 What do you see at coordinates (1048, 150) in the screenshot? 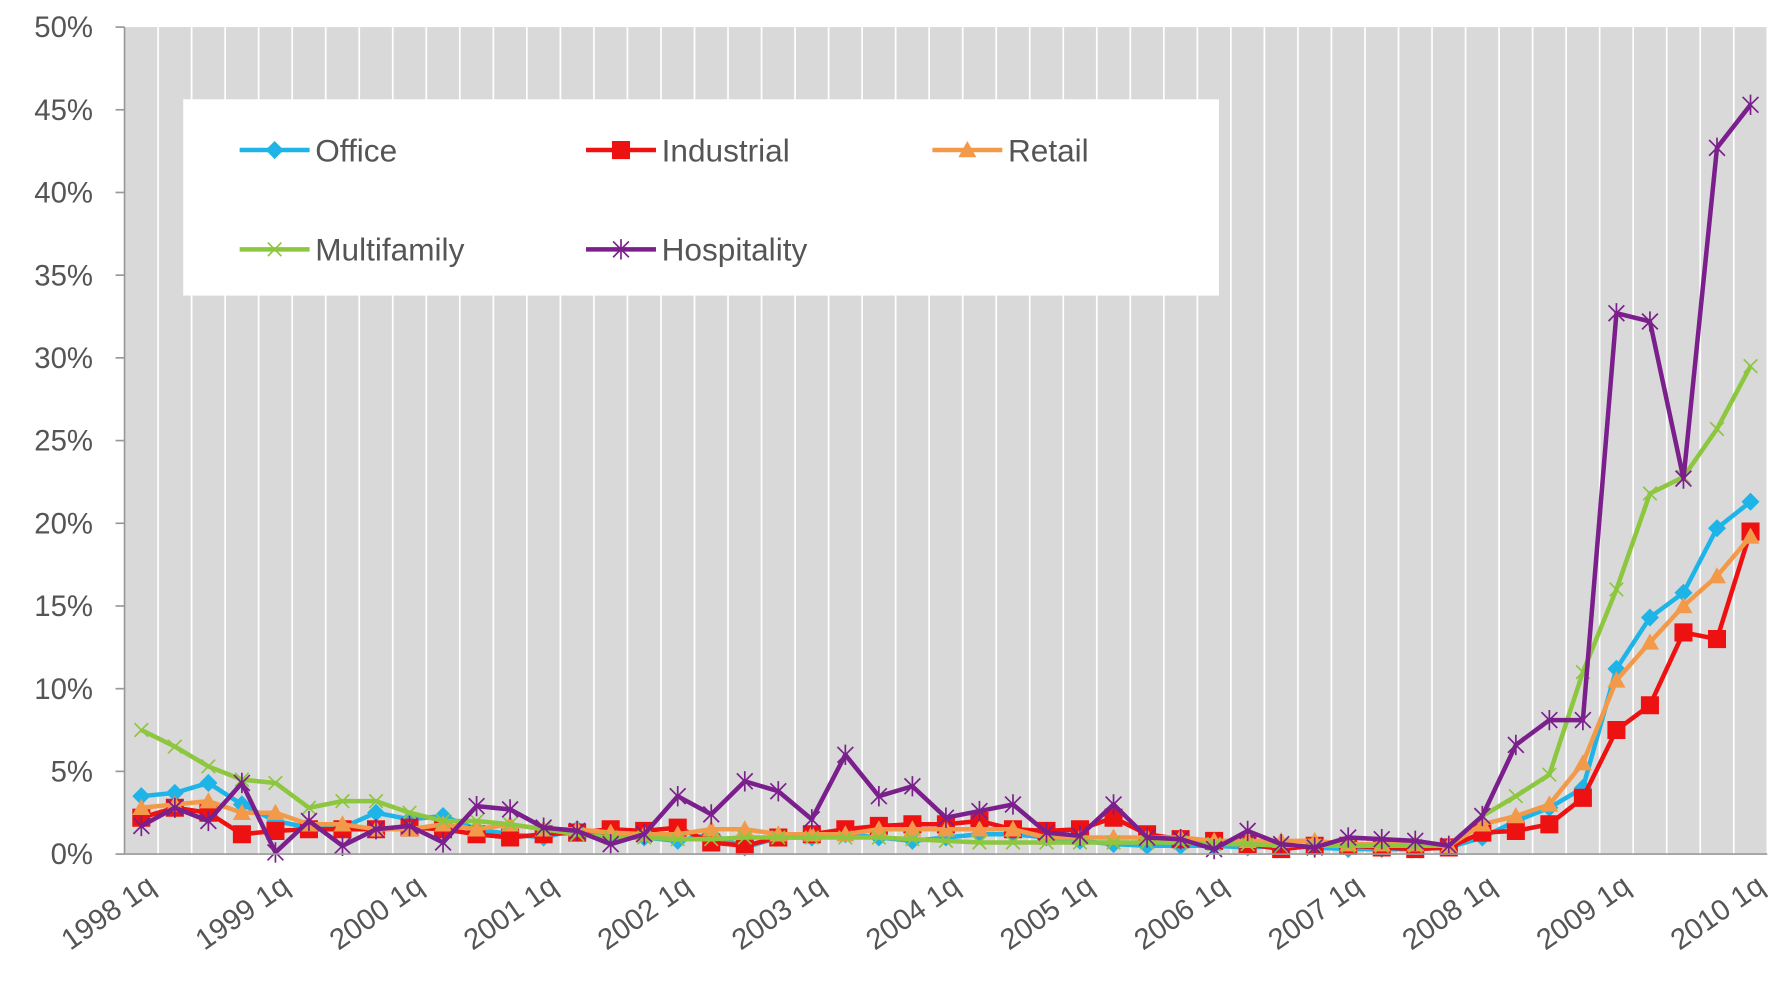
I see `legend-label: Retail` at bounding box center [1048, 150].